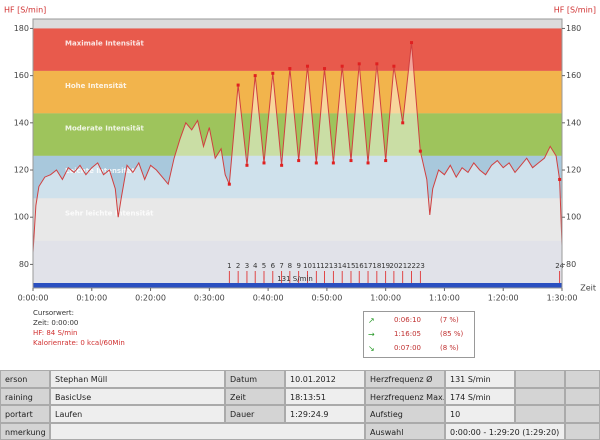 The image size is (600, 440). Describe the element at coordinates (21, 217) in the screenshot. I see `y-tick-label: 100` at that location.